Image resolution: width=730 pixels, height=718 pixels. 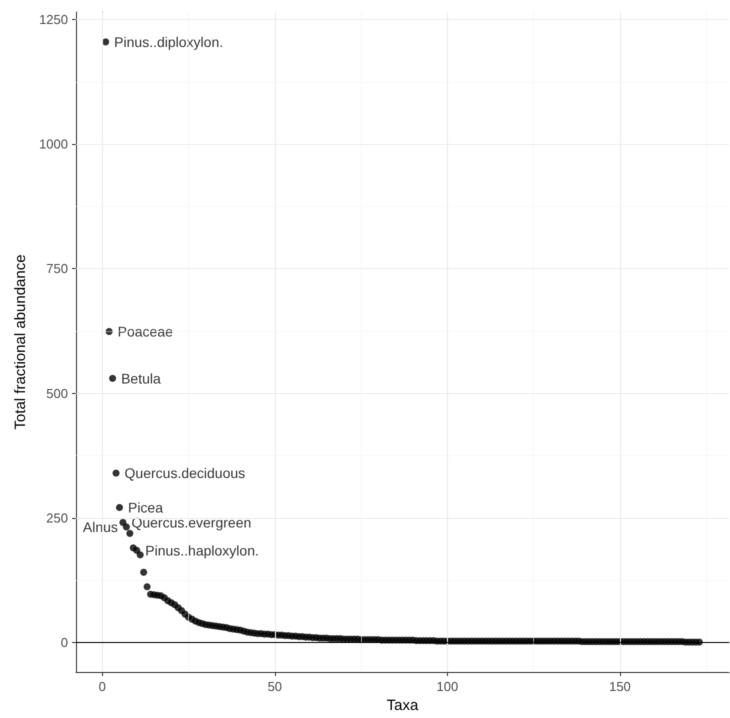 I want to click on x-tick-label: 150, so click(x=620, y=686).